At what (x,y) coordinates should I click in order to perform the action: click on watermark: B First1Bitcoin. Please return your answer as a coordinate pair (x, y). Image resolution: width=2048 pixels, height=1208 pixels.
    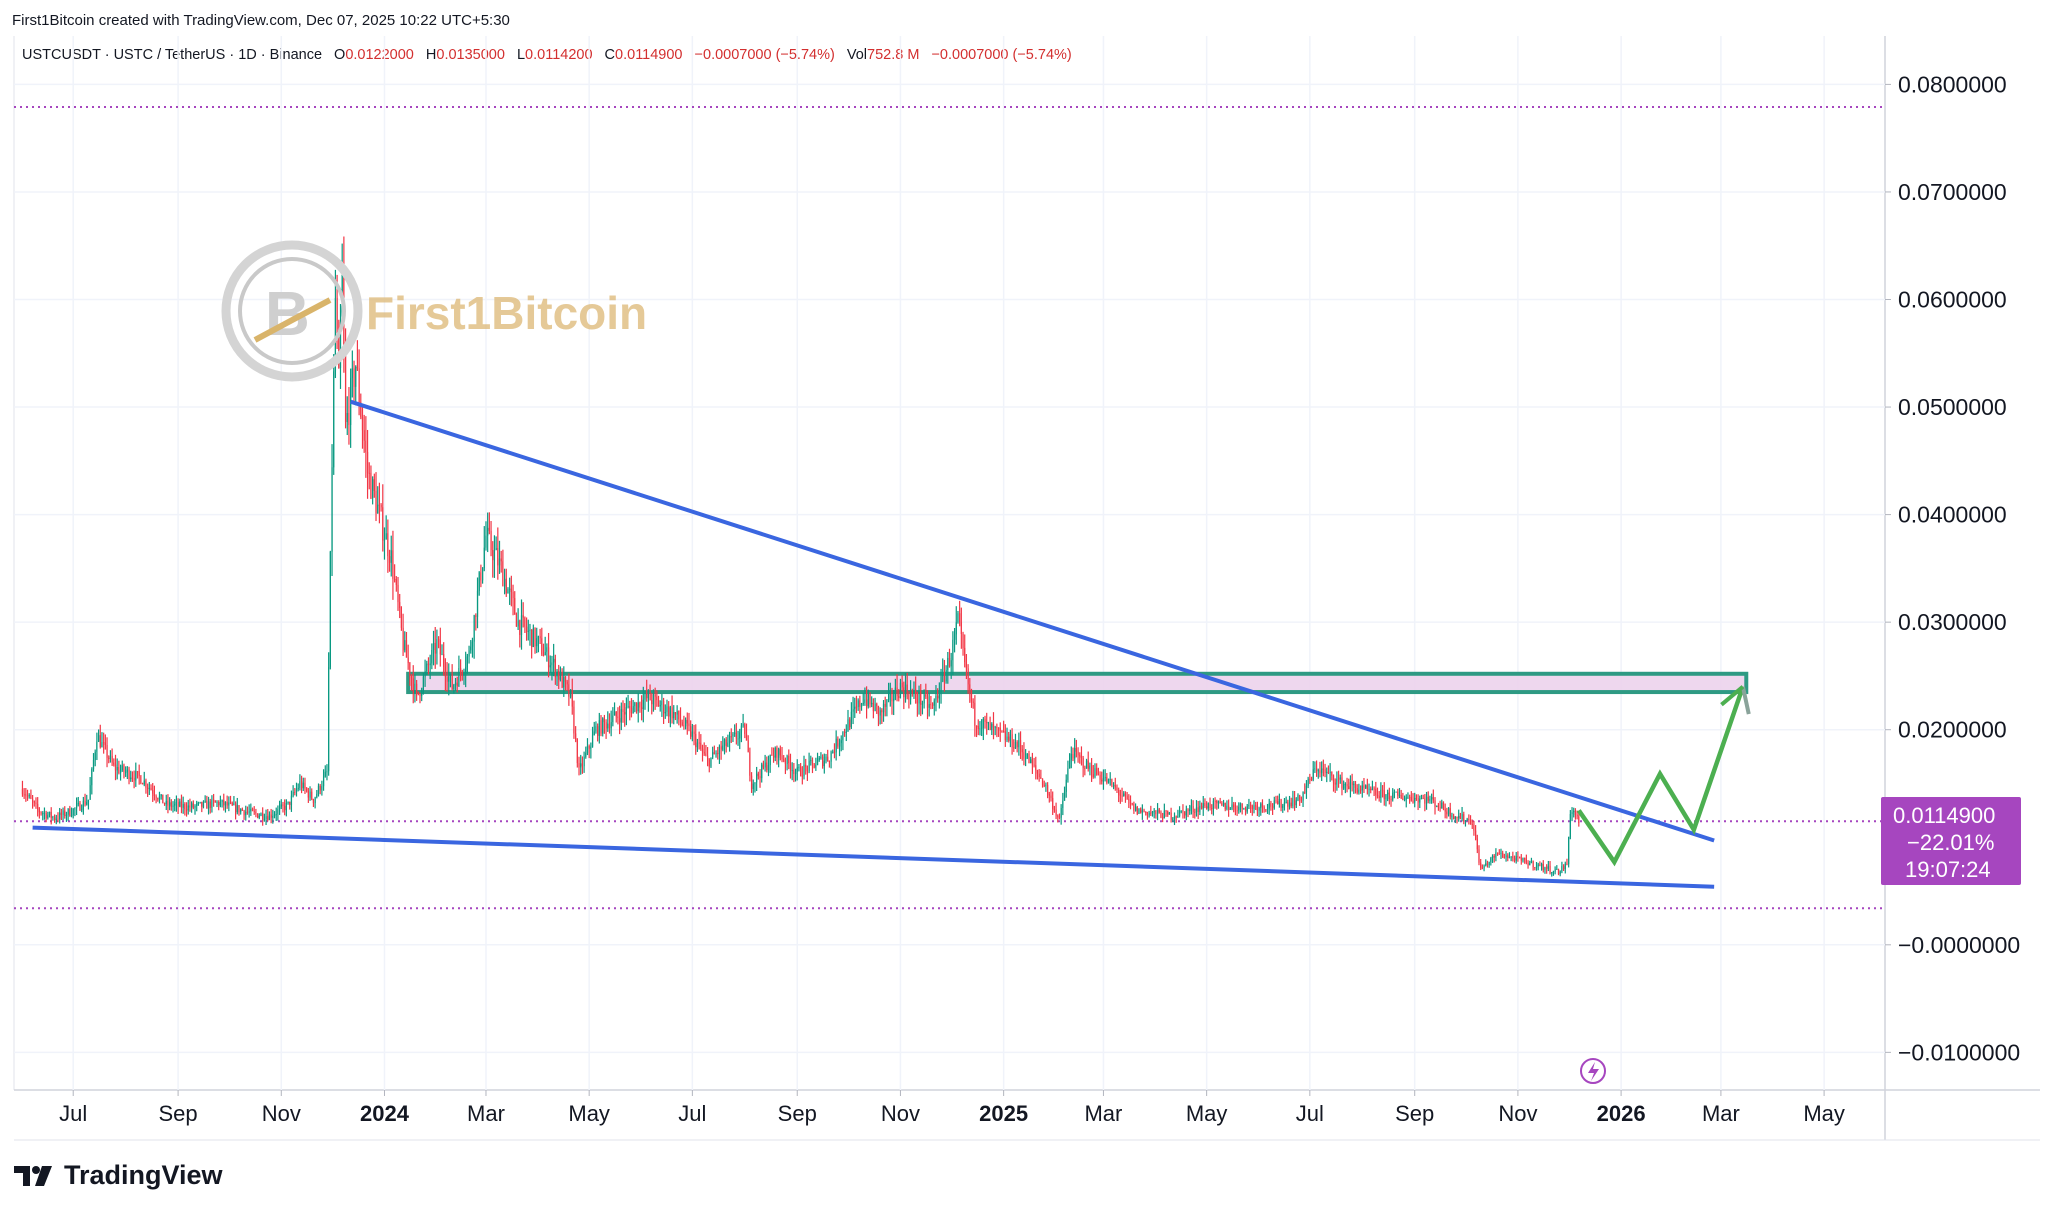
    Looking at the image, I should click on (434, 311).